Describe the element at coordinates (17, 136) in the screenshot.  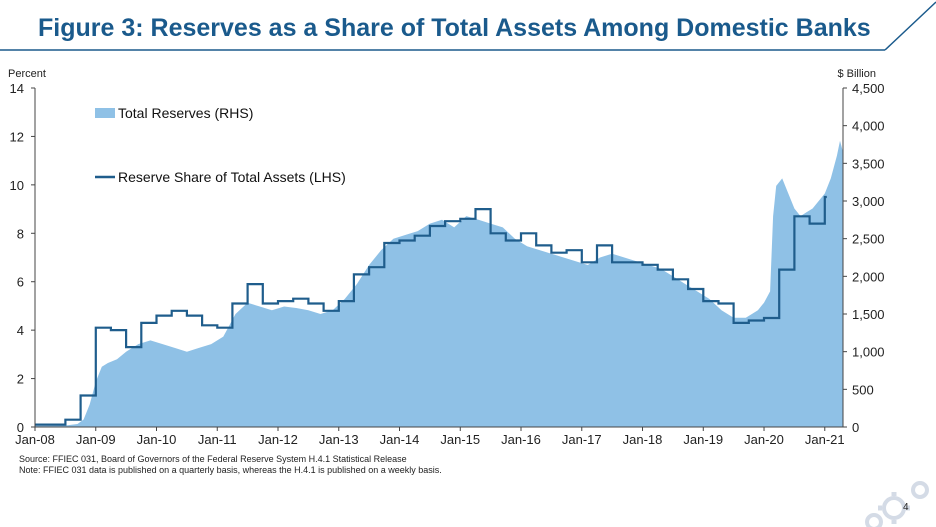
I see `y-left-tick-label: 12` at that location.